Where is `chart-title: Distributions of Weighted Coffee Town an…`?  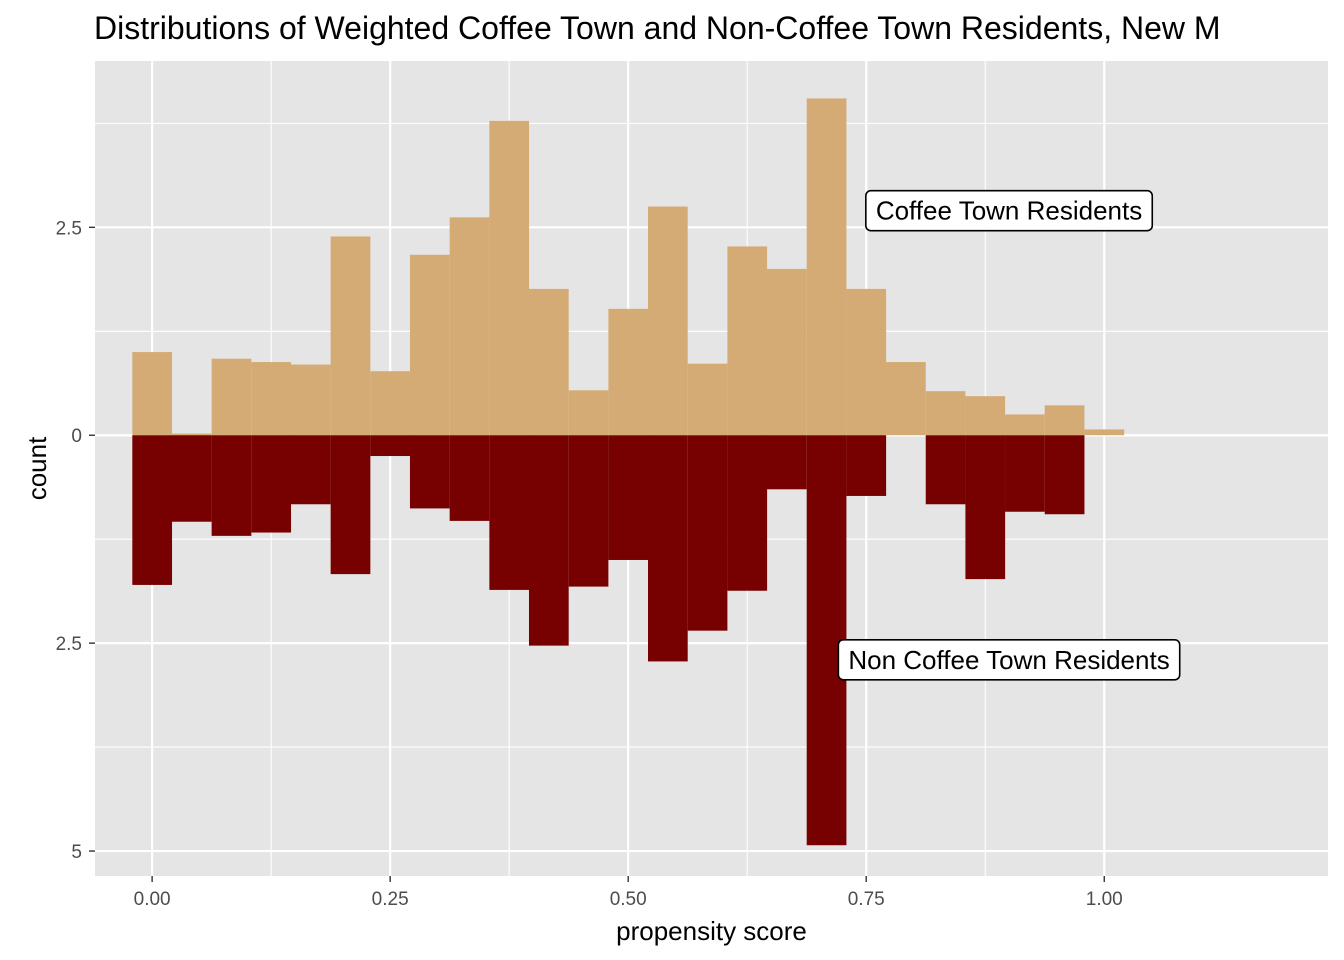 chart-title: Distributions of Weighted Coffee Town an… is located at coordinates (657, 28).